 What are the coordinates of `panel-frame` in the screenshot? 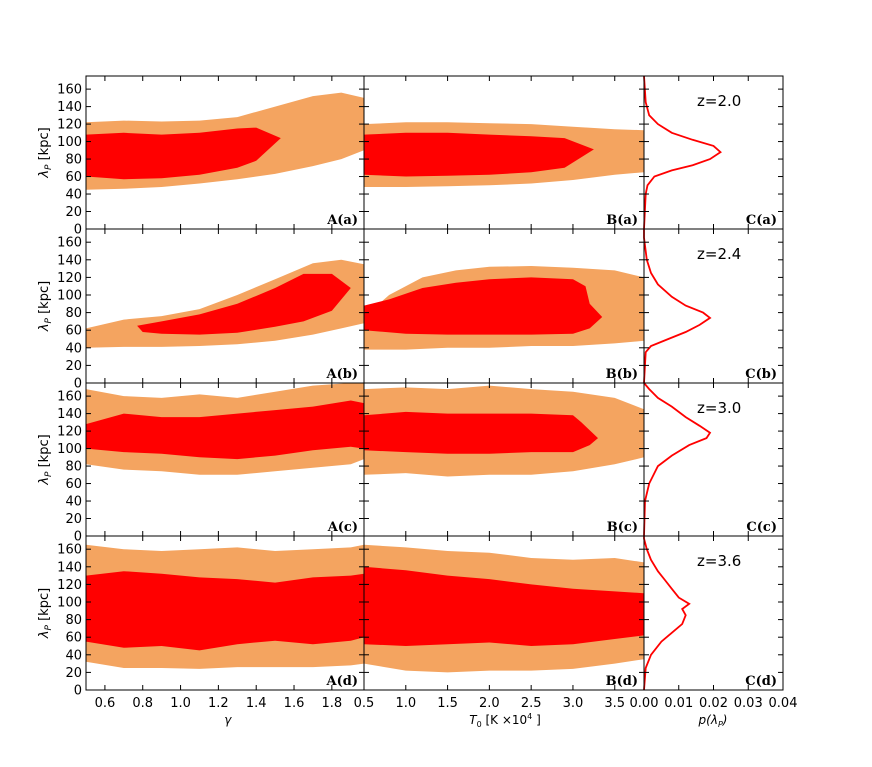 It's located at (713, 613).